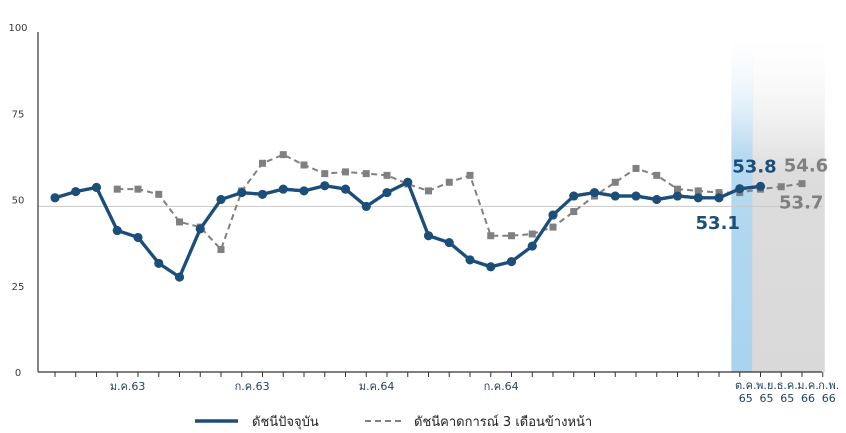 This screenshot has width=846, height=433. What do you see at coordinates (754, 166) in the screenshot?
I see `annotation-label: 53.8` at bounding box center [754, 166].